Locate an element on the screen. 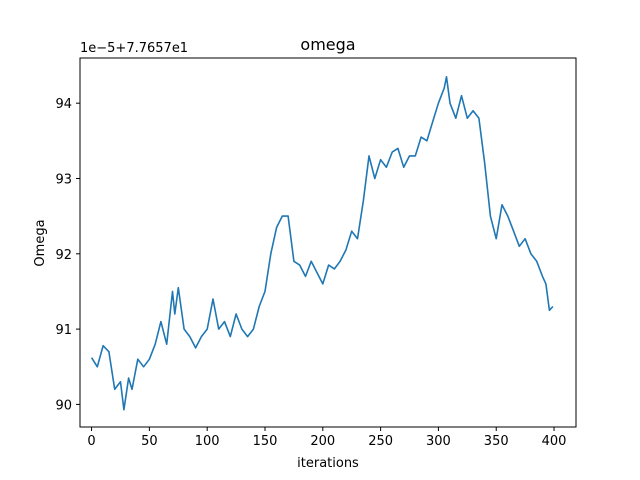 The height and width of the screenshot is (480, 640). y-axis-label: Omega is located at coordinates (40, 242).